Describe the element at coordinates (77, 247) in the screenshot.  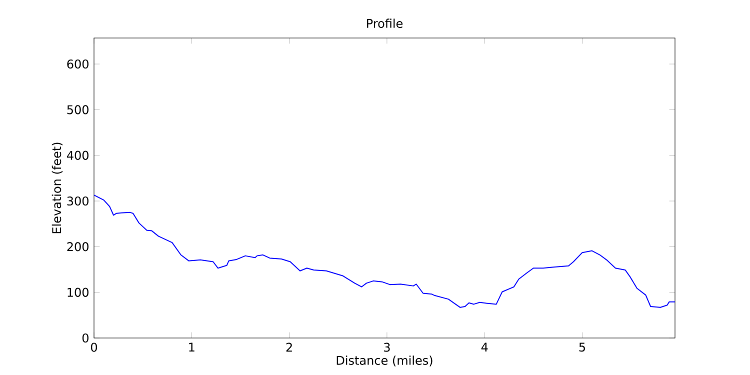
I see `y-tick-label: 200` at that location.